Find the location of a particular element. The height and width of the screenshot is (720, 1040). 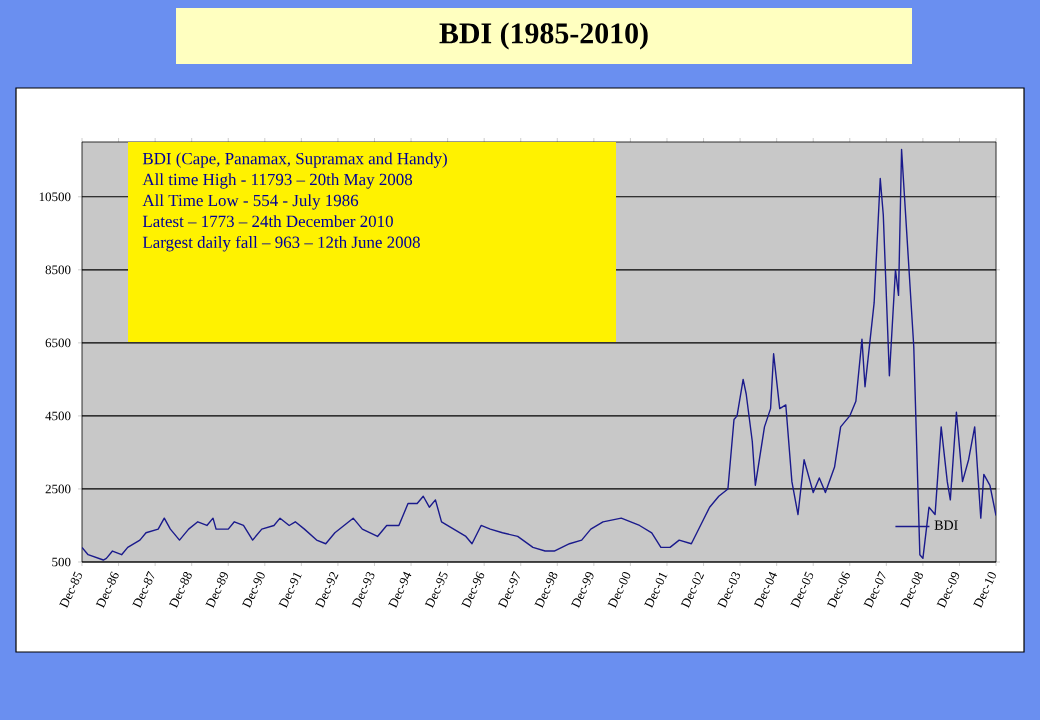

annotation: Largest daily fall – 963 – 12th June 2008 is located at coordinates (281, 243).